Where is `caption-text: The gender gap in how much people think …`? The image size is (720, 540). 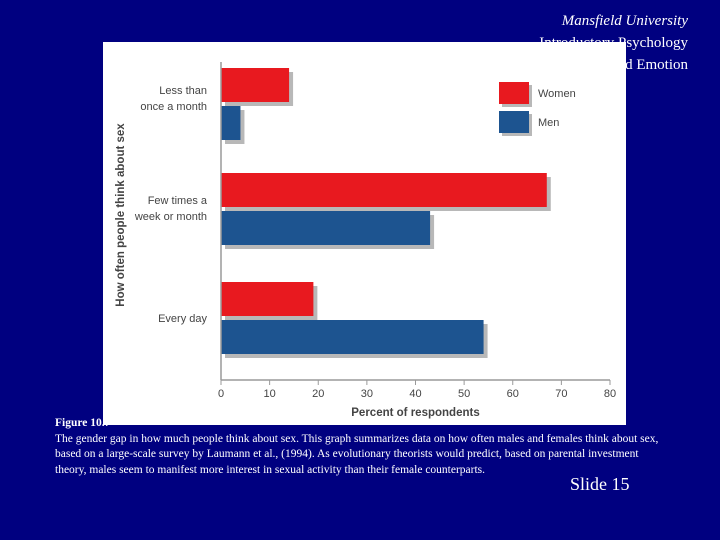 caption-text: The gender gap in how much people think … is located at coordinates (357, 454).